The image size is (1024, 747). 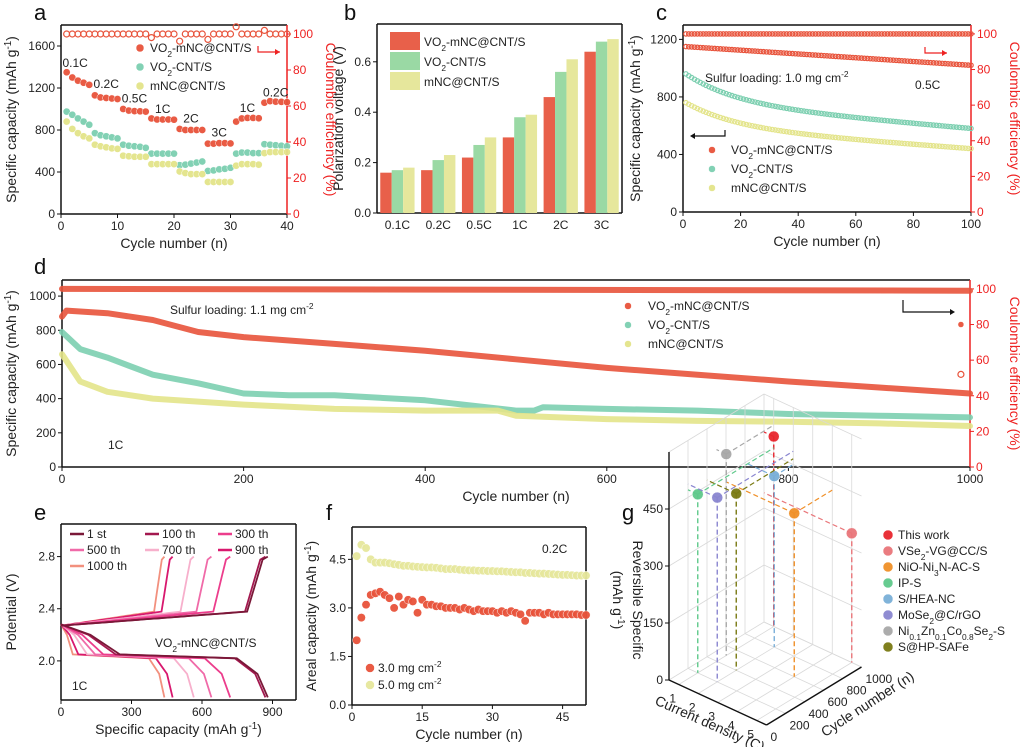 What do you see at coordinates (41, 46) in the screenshot?
I see `y-tick-label: 1600` at bounding box center [41, 46].